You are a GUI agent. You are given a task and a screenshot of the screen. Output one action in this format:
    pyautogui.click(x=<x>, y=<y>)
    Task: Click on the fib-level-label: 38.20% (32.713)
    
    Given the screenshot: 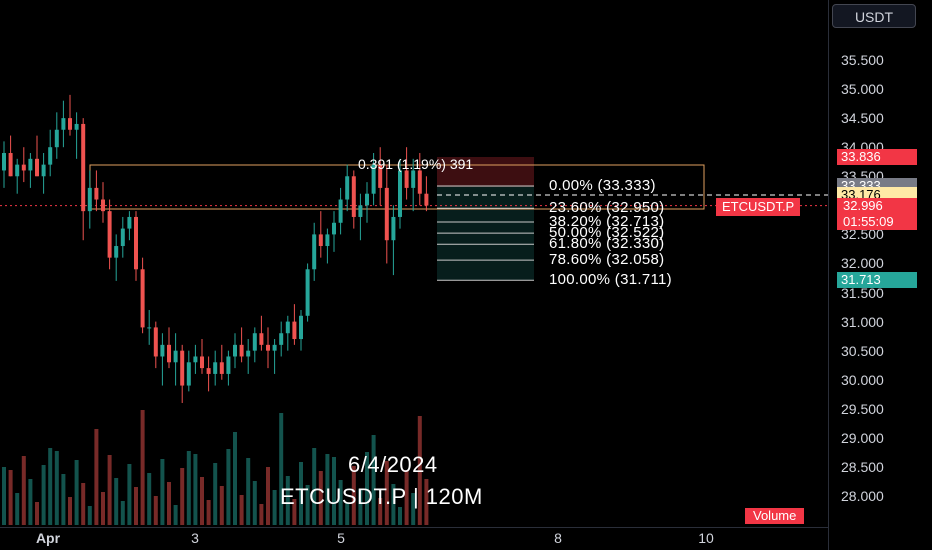 What is the action you would take?
    pyautogui.click(x=607, y=222)
    